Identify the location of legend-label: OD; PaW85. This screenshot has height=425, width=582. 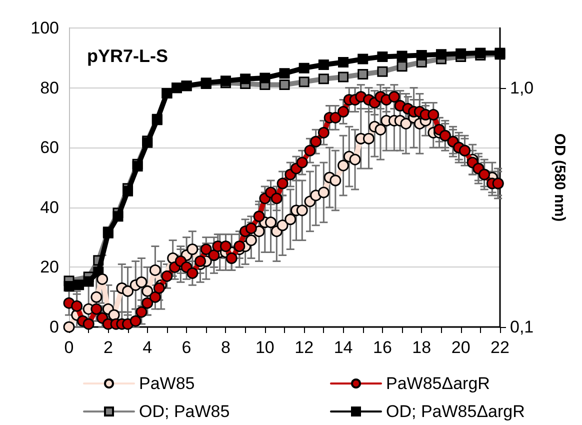
(184, 411).